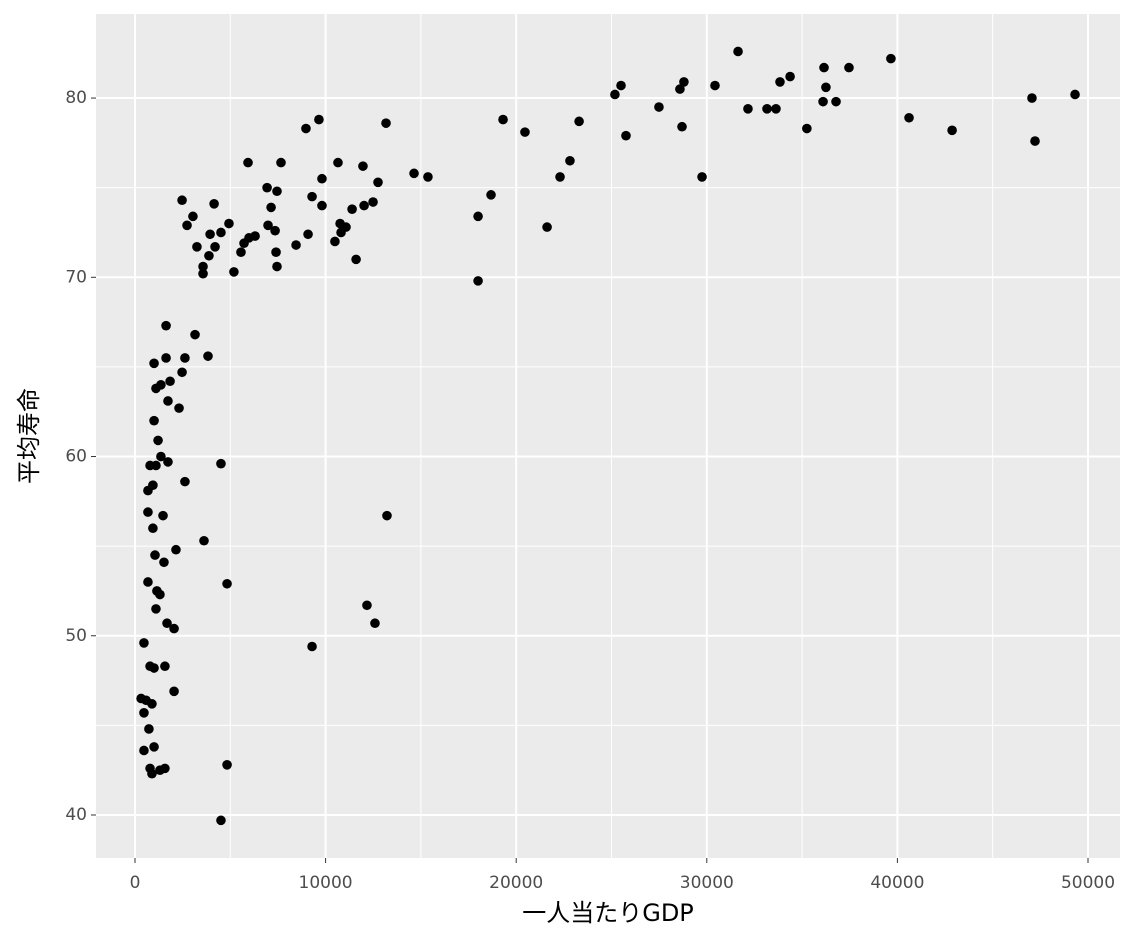 The height and width of the screenshot is (944, 1136). I want to click on y-tick-label: 60, so click(76, 457).